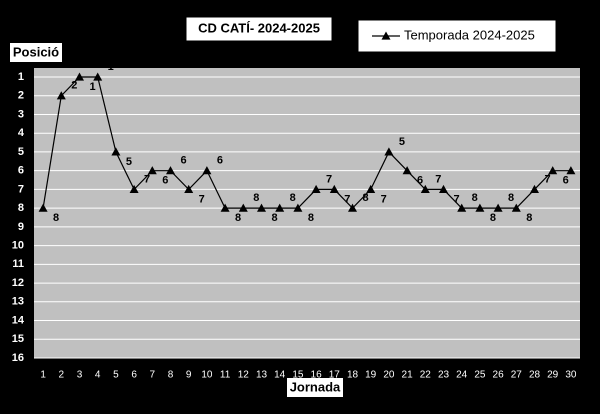 The width and height of the screenshot is (600, 414). Describe the element at coordinates (244, 375) in the screenshot. I see `x-tick-label: 12` at that location.